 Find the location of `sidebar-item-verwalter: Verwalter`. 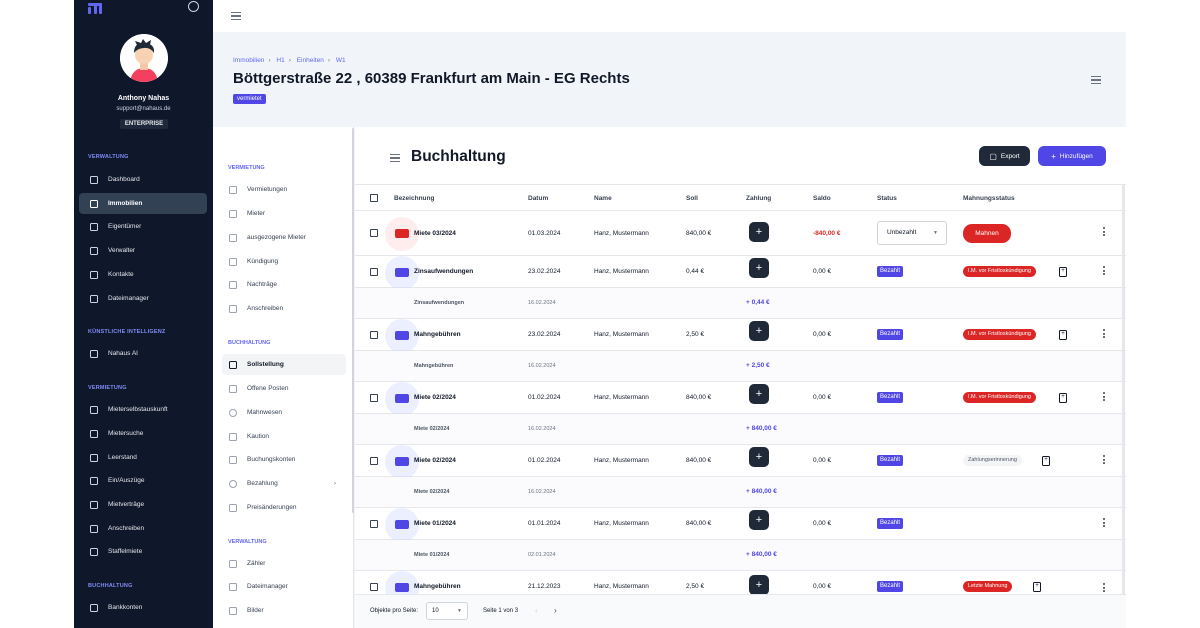

sidebar-item-verwalter: Verwalter is located at coordinates (143, 250).